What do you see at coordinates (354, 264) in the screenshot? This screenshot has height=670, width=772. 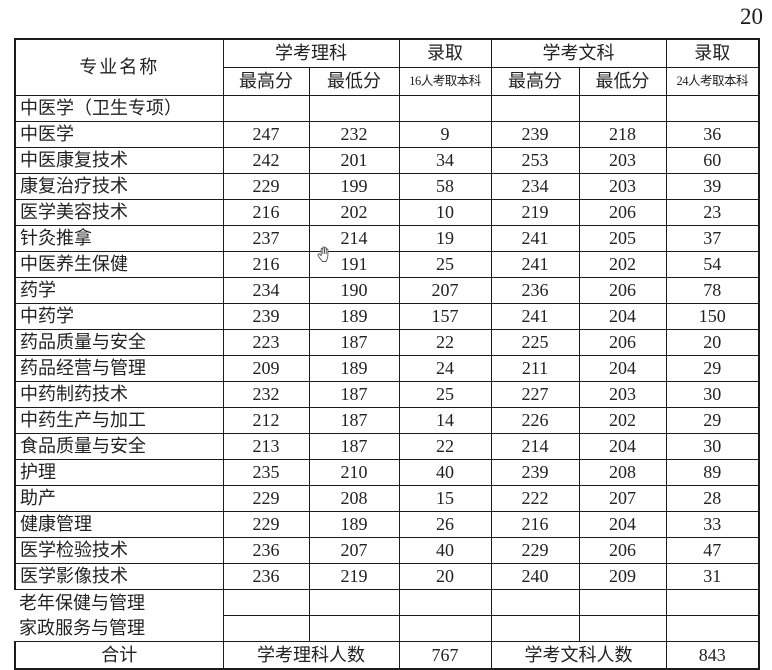 I see `score-cell: 191` at bounding box center [354, 264].